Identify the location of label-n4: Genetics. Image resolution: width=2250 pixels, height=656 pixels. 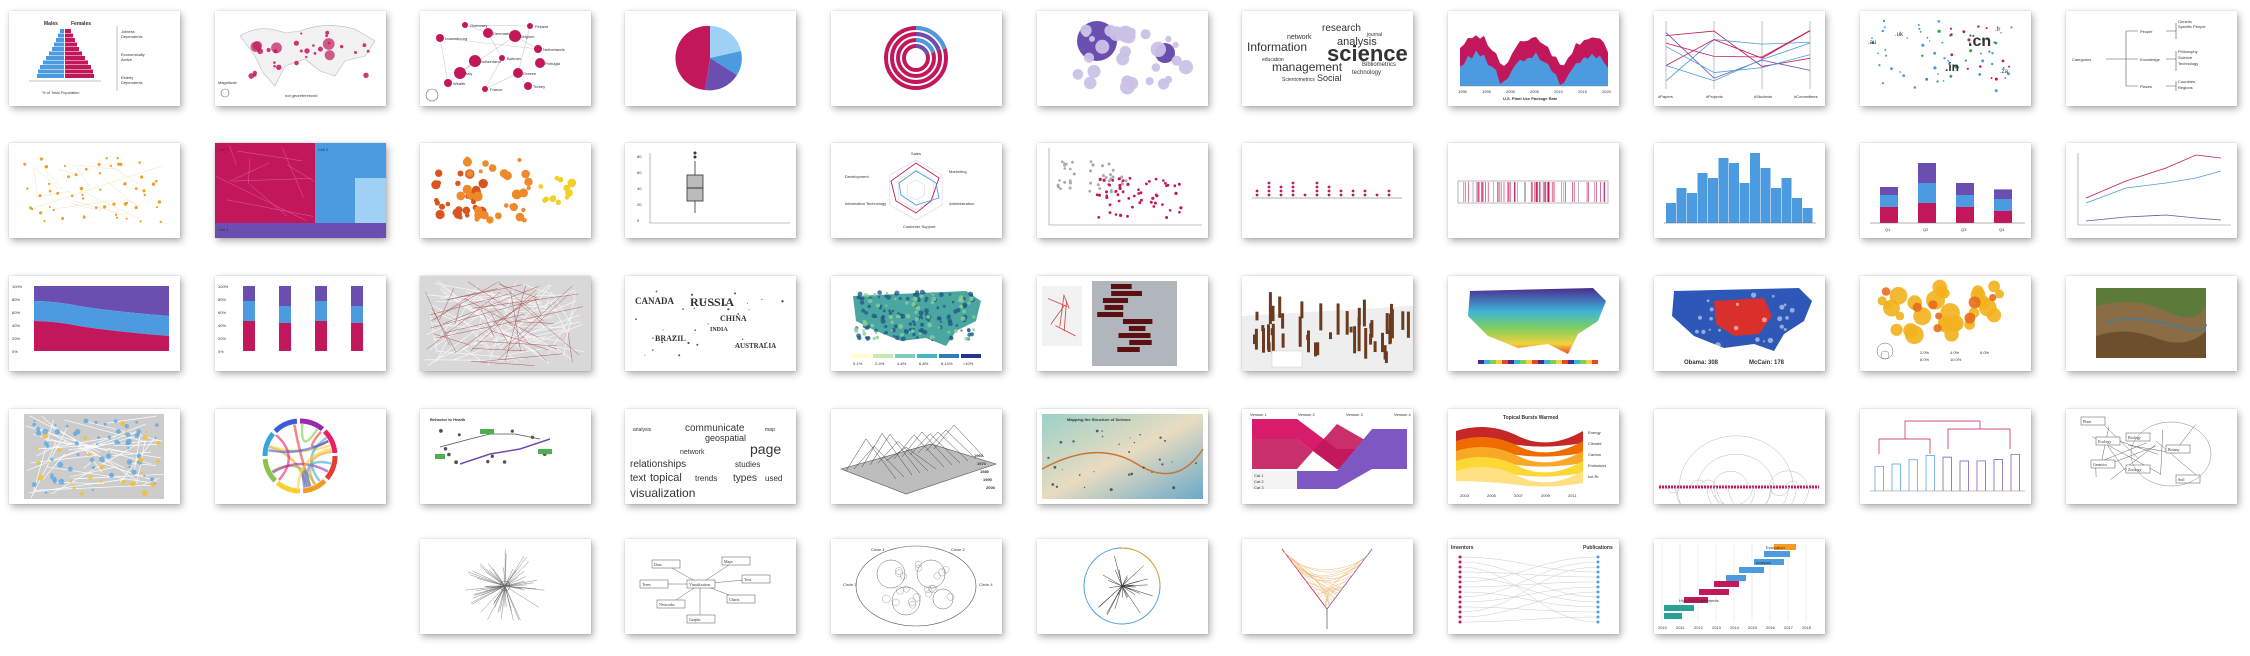
(2100, 464).